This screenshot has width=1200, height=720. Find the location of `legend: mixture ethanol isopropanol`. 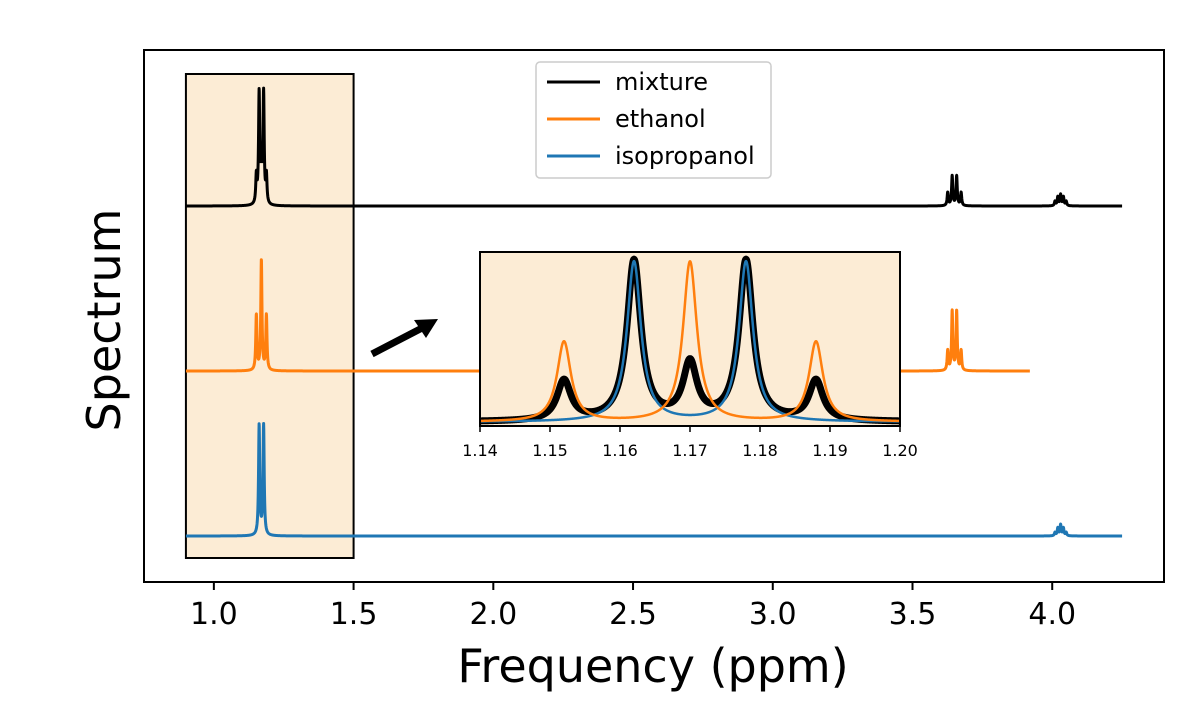

legend: mixture ethanol isopropanol is located at coordinates (653, 120).